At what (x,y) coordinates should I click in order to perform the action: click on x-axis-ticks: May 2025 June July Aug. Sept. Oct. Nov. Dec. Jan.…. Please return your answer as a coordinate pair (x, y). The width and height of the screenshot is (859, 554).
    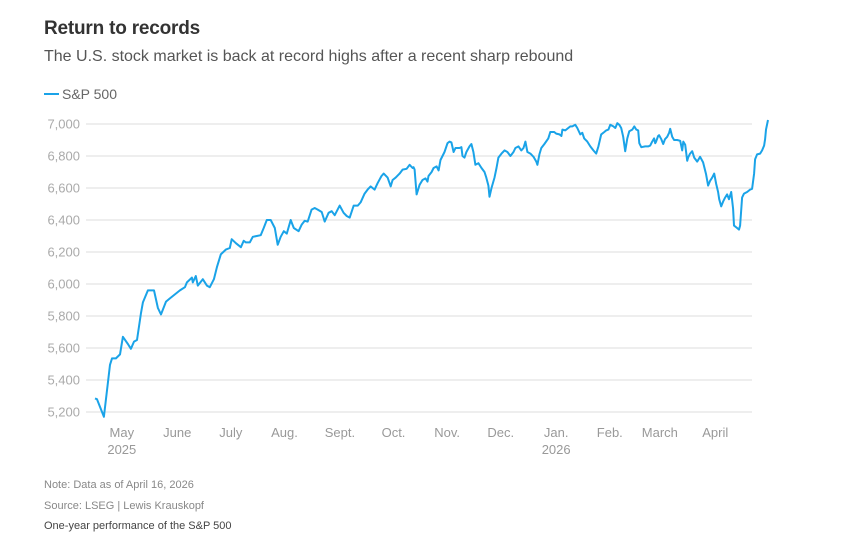
    Looking at the image, I should click on (417, 441).